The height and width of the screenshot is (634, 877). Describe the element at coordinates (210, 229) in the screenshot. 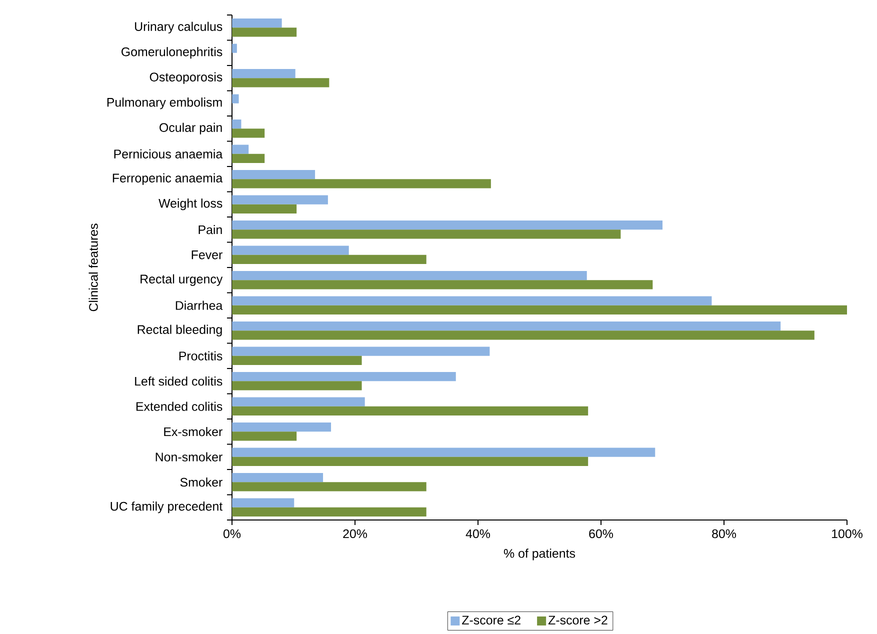

I see `y-tick-label: Pain` at that location.